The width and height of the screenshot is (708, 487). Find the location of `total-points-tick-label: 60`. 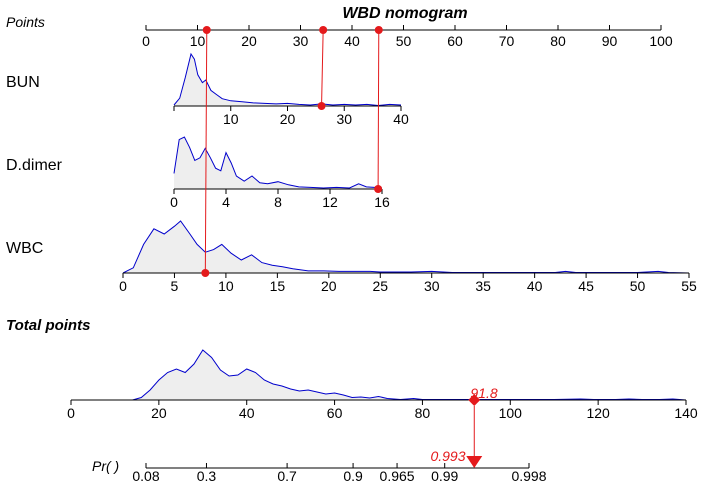

total-points-tick-label: 60 is located at coordinates (335, 413).